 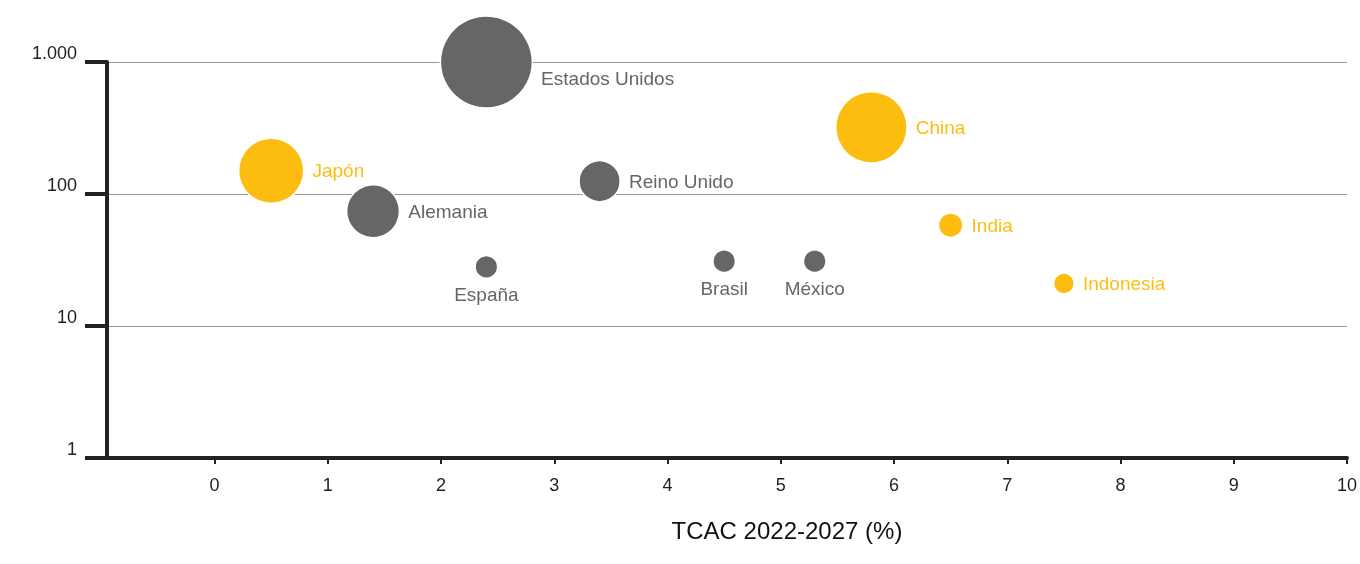 What do you see at coordinates (448, 211) in the screenshot?
I see `series-label: Alemania` at bounding box center [448, 211].